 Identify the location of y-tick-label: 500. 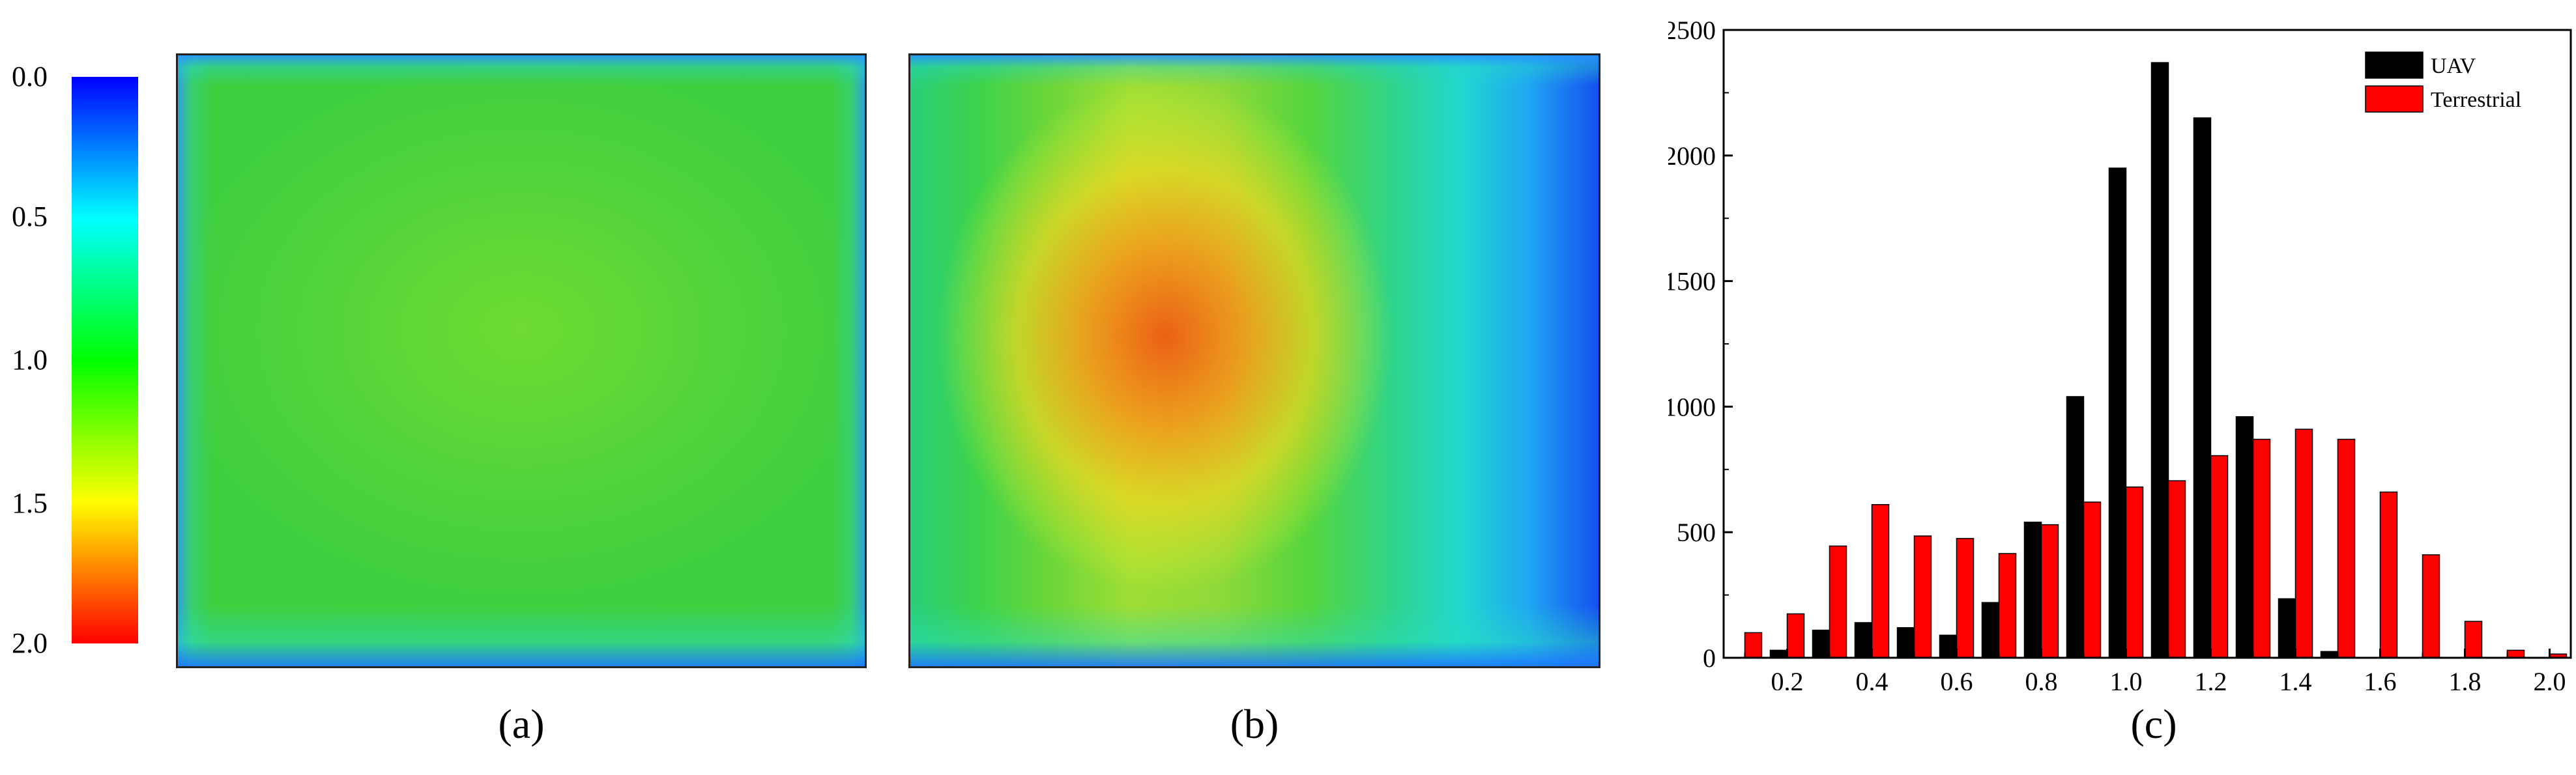
(1696, 532).